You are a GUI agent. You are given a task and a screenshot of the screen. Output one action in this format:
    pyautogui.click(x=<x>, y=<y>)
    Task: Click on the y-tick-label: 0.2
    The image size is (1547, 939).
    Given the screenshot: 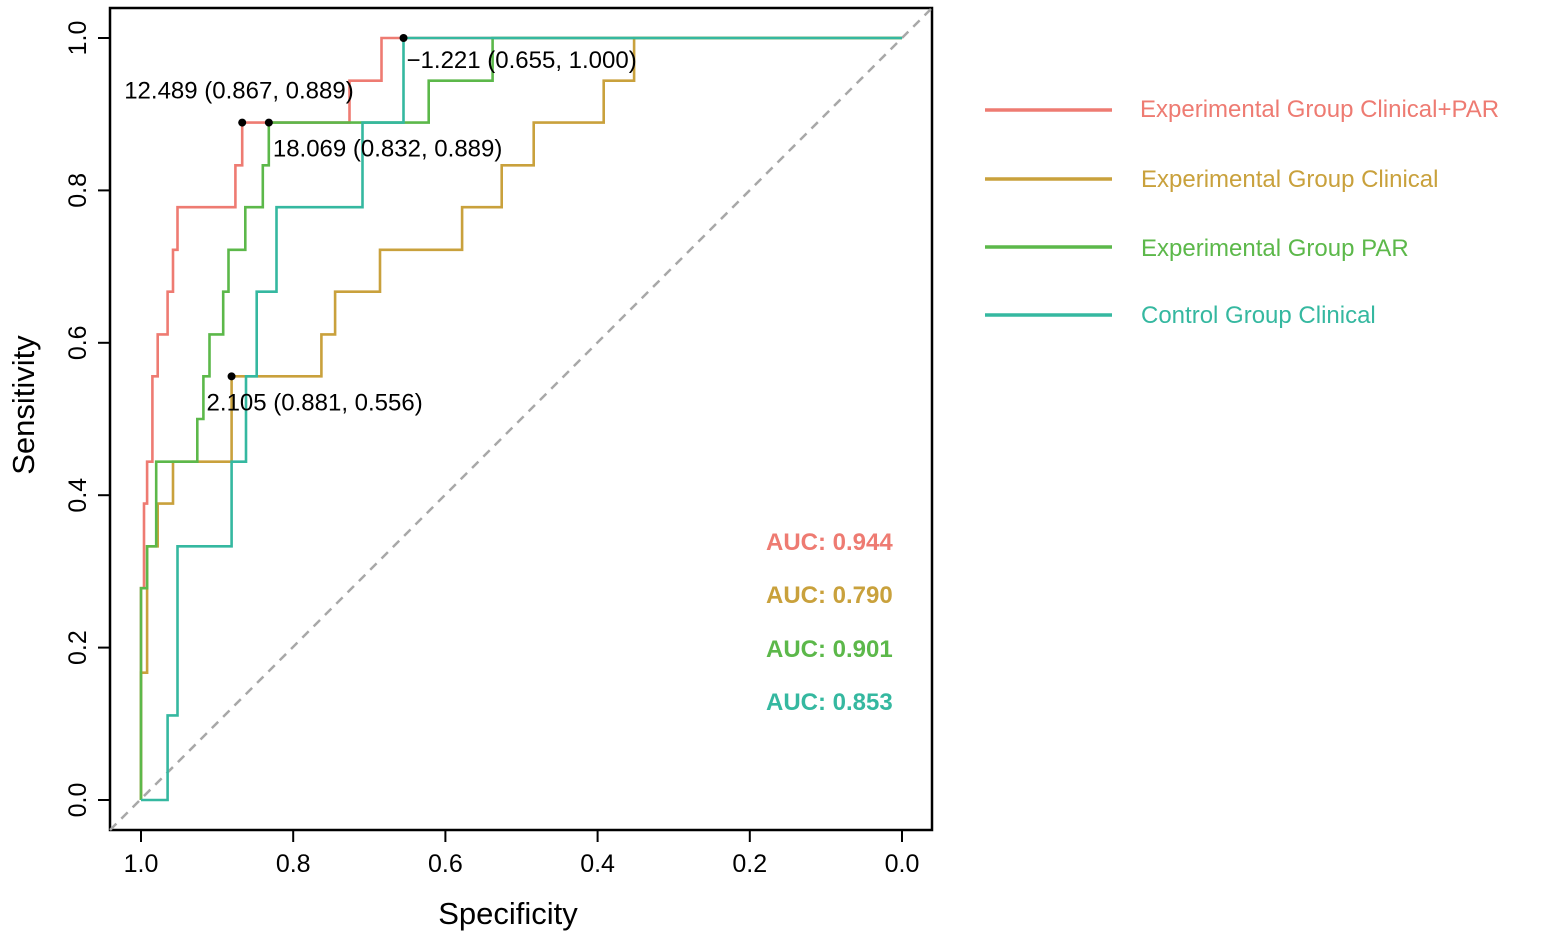 What is the action you would take?
    pyautogui.click(x=78, y=647)
    